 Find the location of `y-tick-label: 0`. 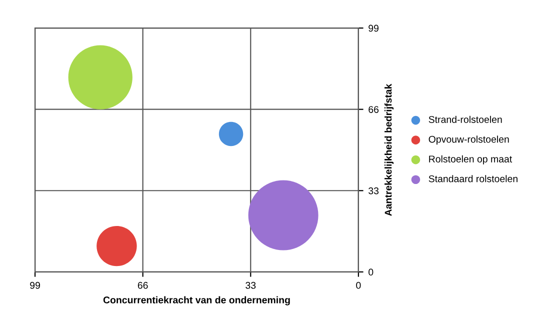

y-tick-label: 0 is located at coordinates (371, 272).